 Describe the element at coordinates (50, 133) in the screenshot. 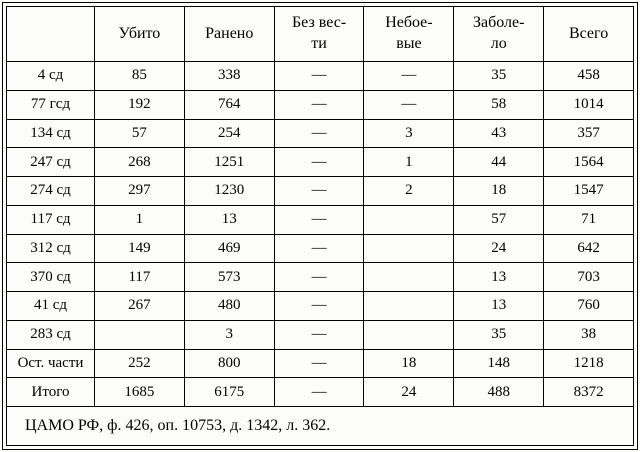

I see `unit-cell: 134 сд` at that location.